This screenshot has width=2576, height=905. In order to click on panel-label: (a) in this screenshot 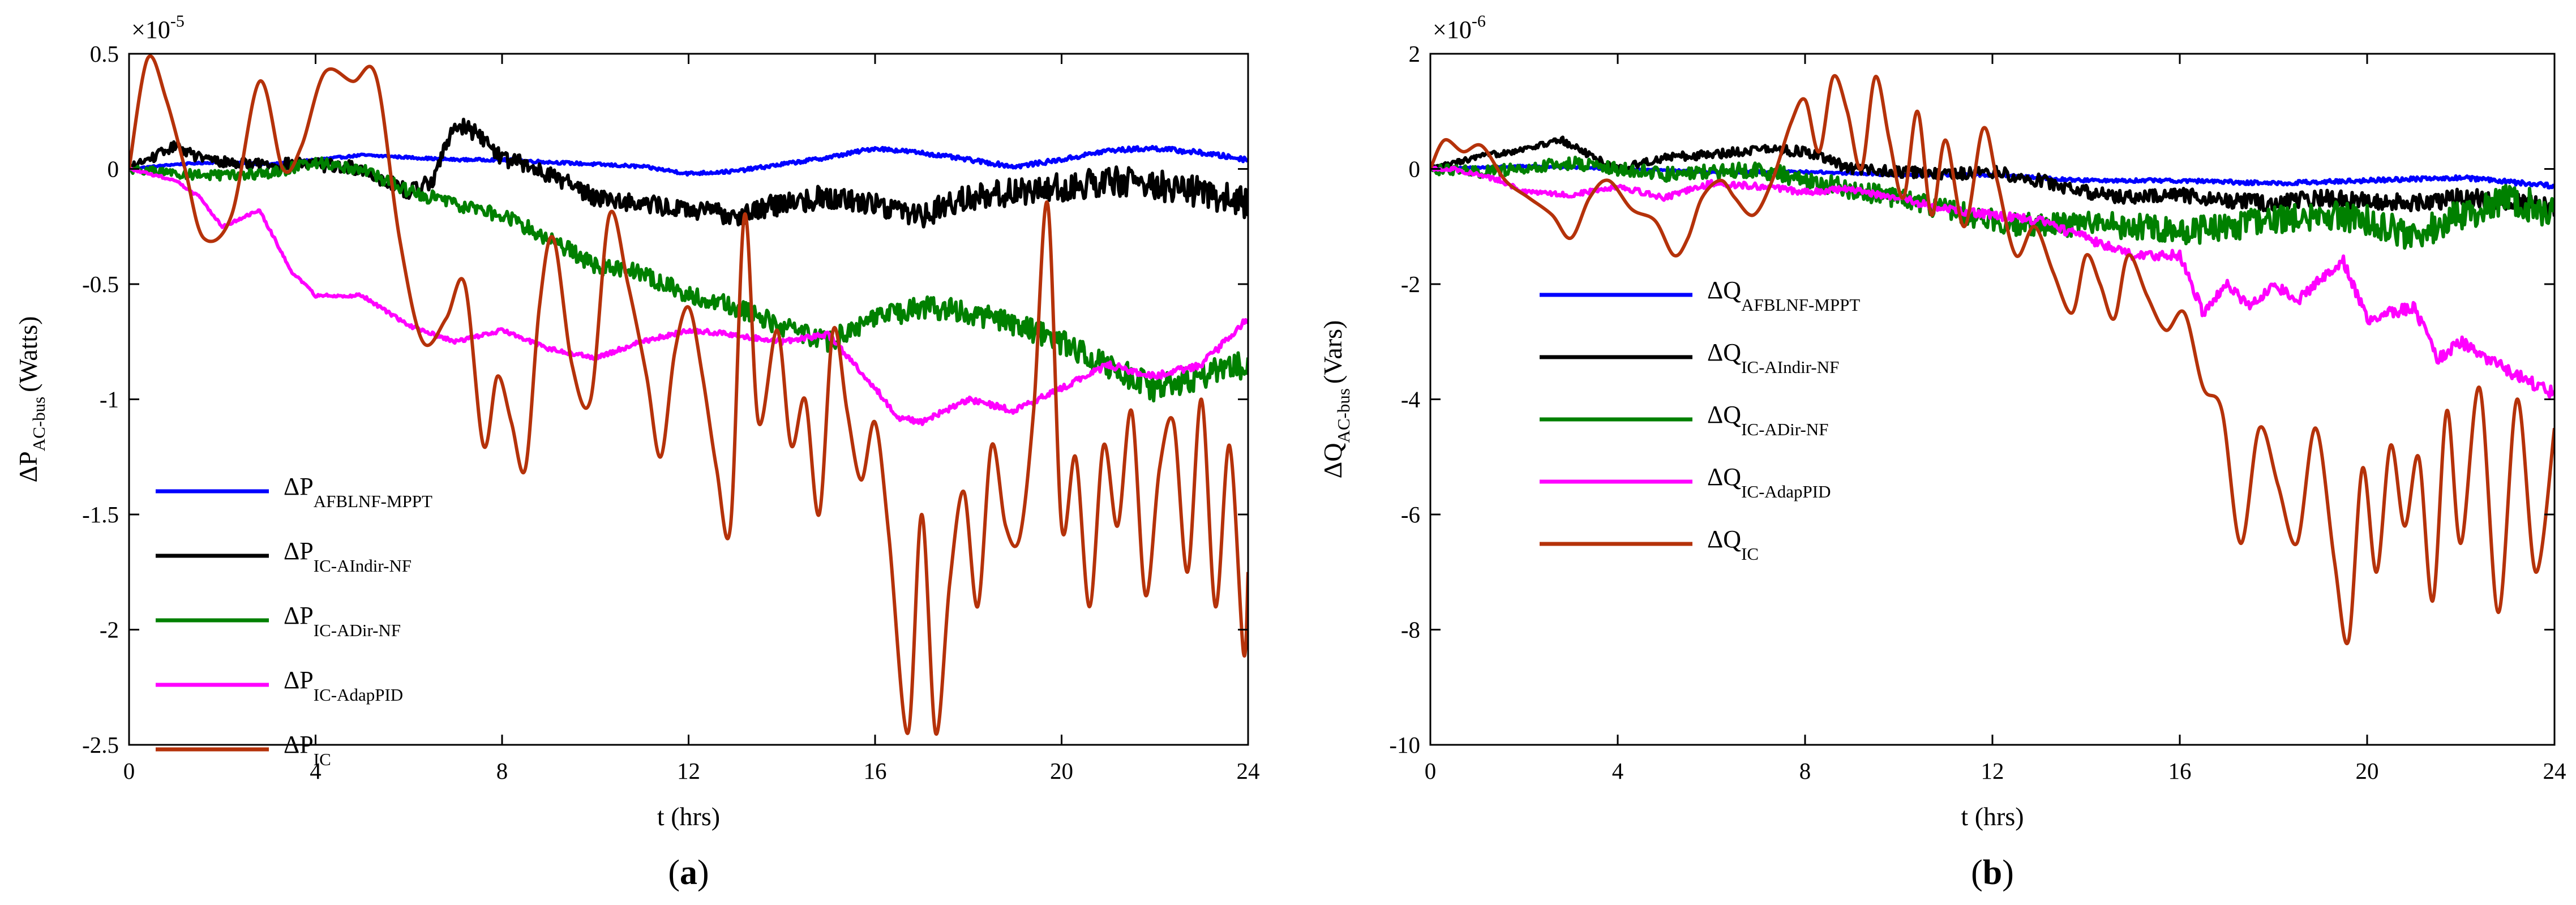, I will do `click(688, 873)`.